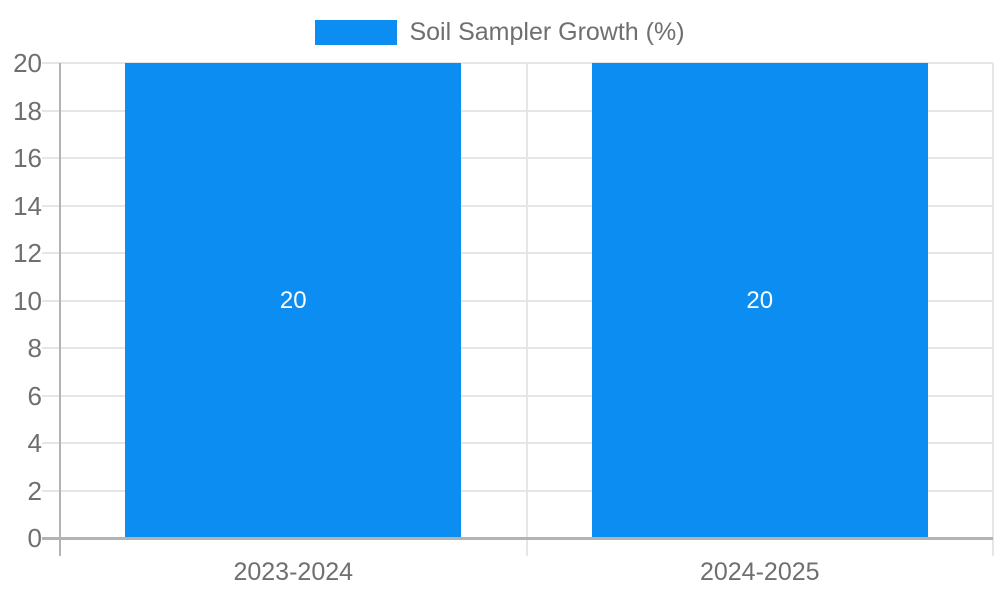 The width and height of the screenshot is (1000, 600). I want to click on legend-swatch, so click(356, 32).